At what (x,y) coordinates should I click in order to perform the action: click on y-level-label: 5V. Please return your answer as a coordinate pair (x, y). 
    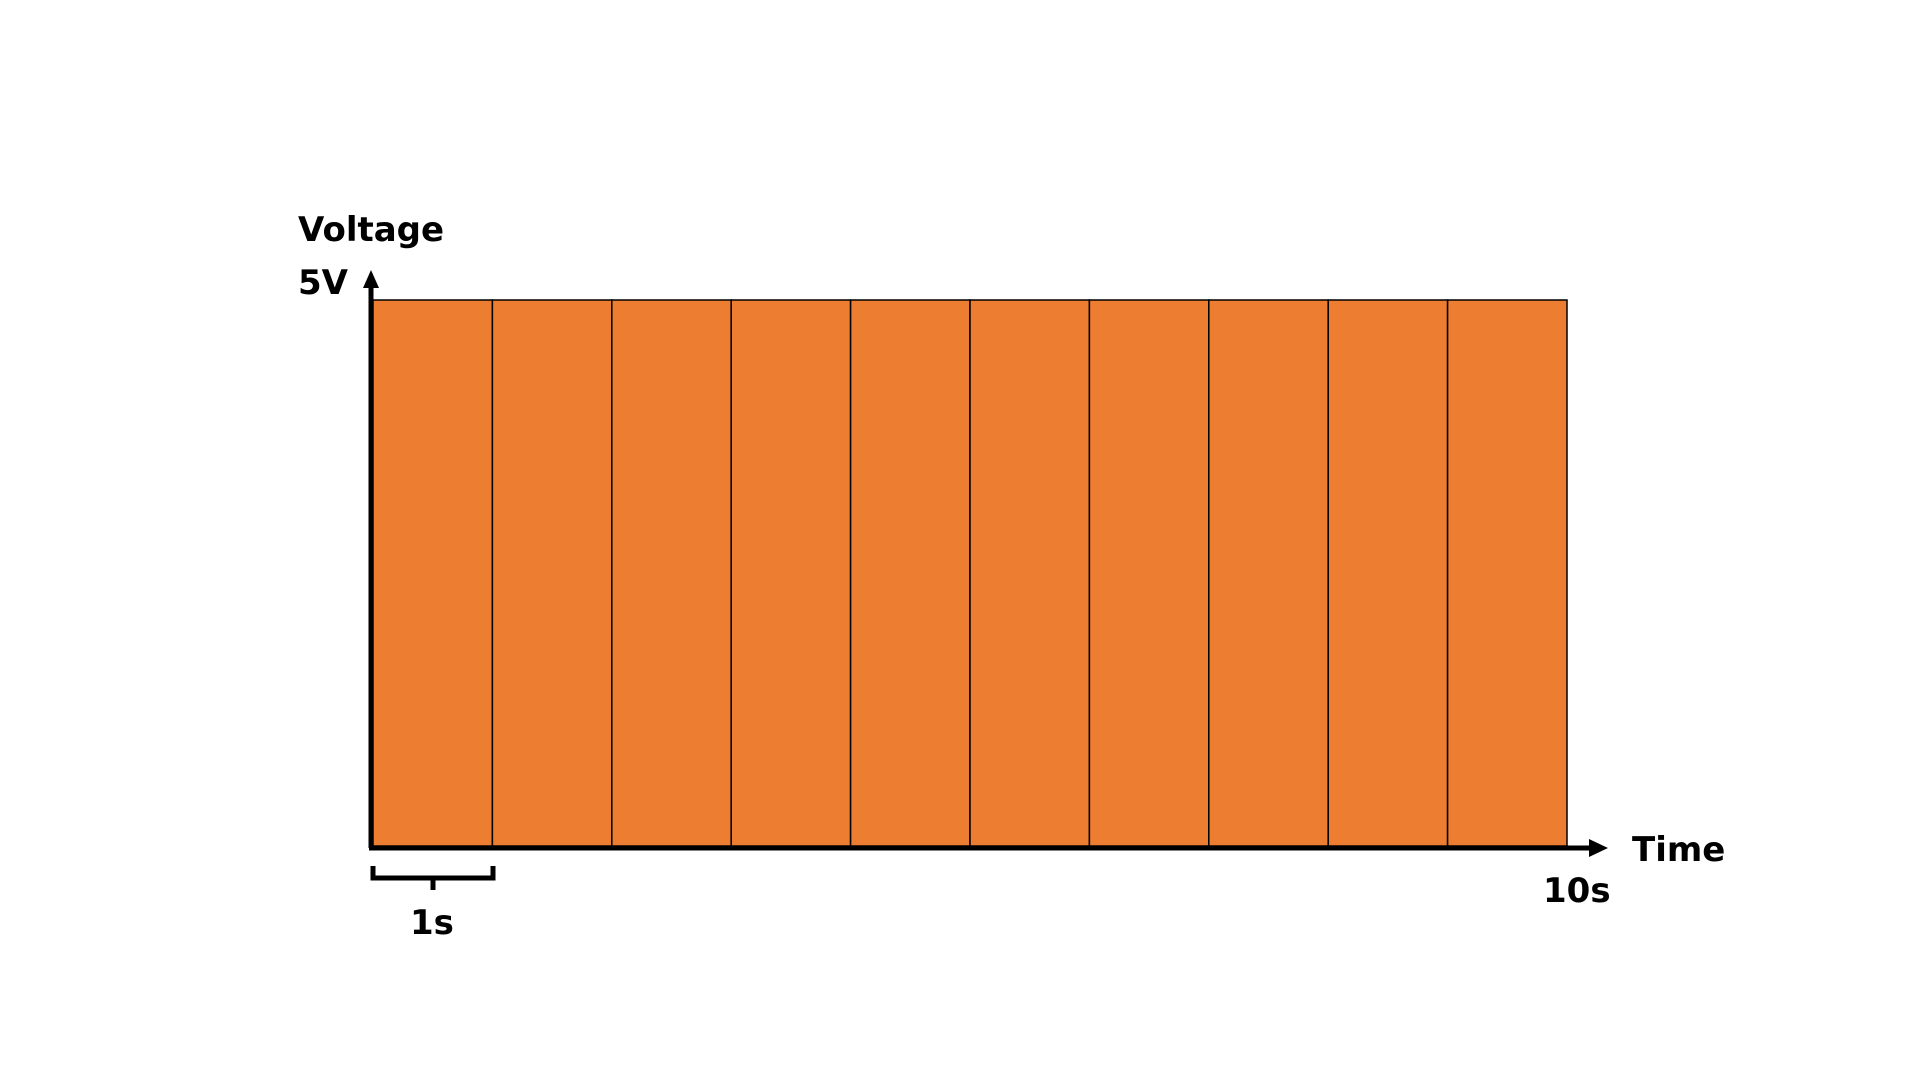
    Looking at the image, I should click on (323, 283).